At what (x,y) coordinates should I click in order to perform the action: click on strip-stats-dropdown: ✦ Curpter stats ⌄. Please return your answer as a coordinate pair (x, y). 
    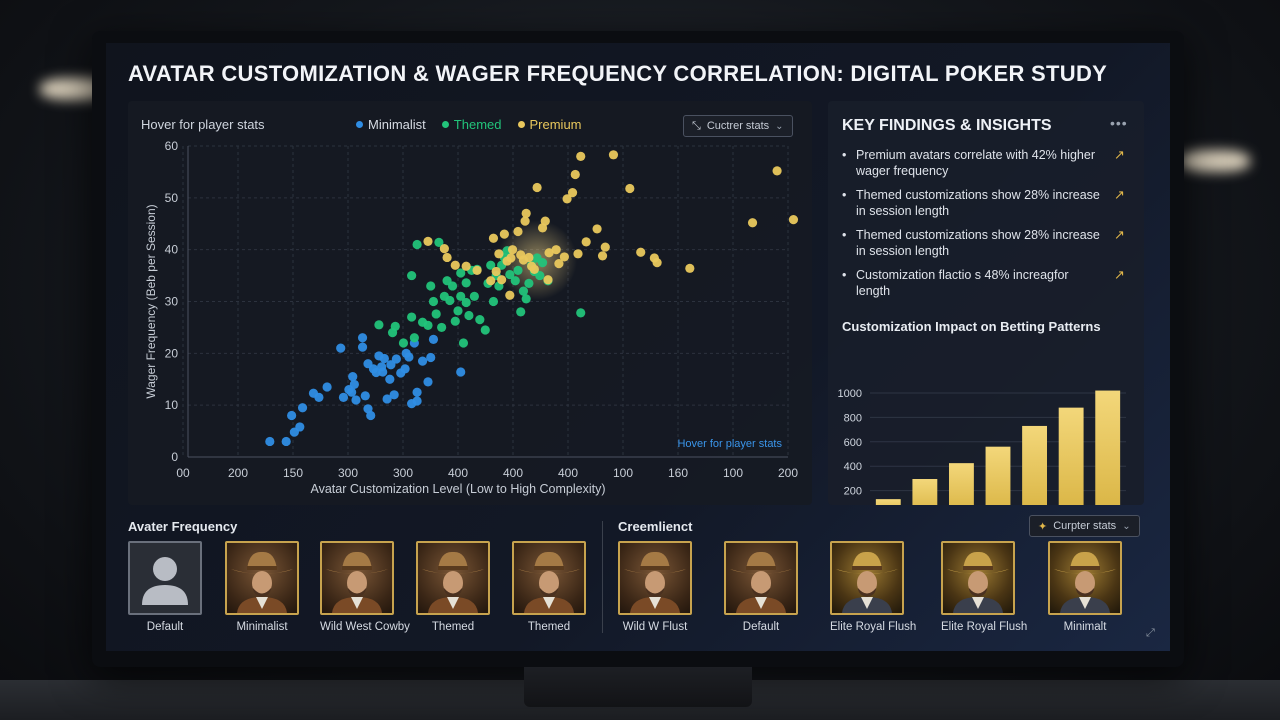
    Looking at the image, I should click on (1084, 526).